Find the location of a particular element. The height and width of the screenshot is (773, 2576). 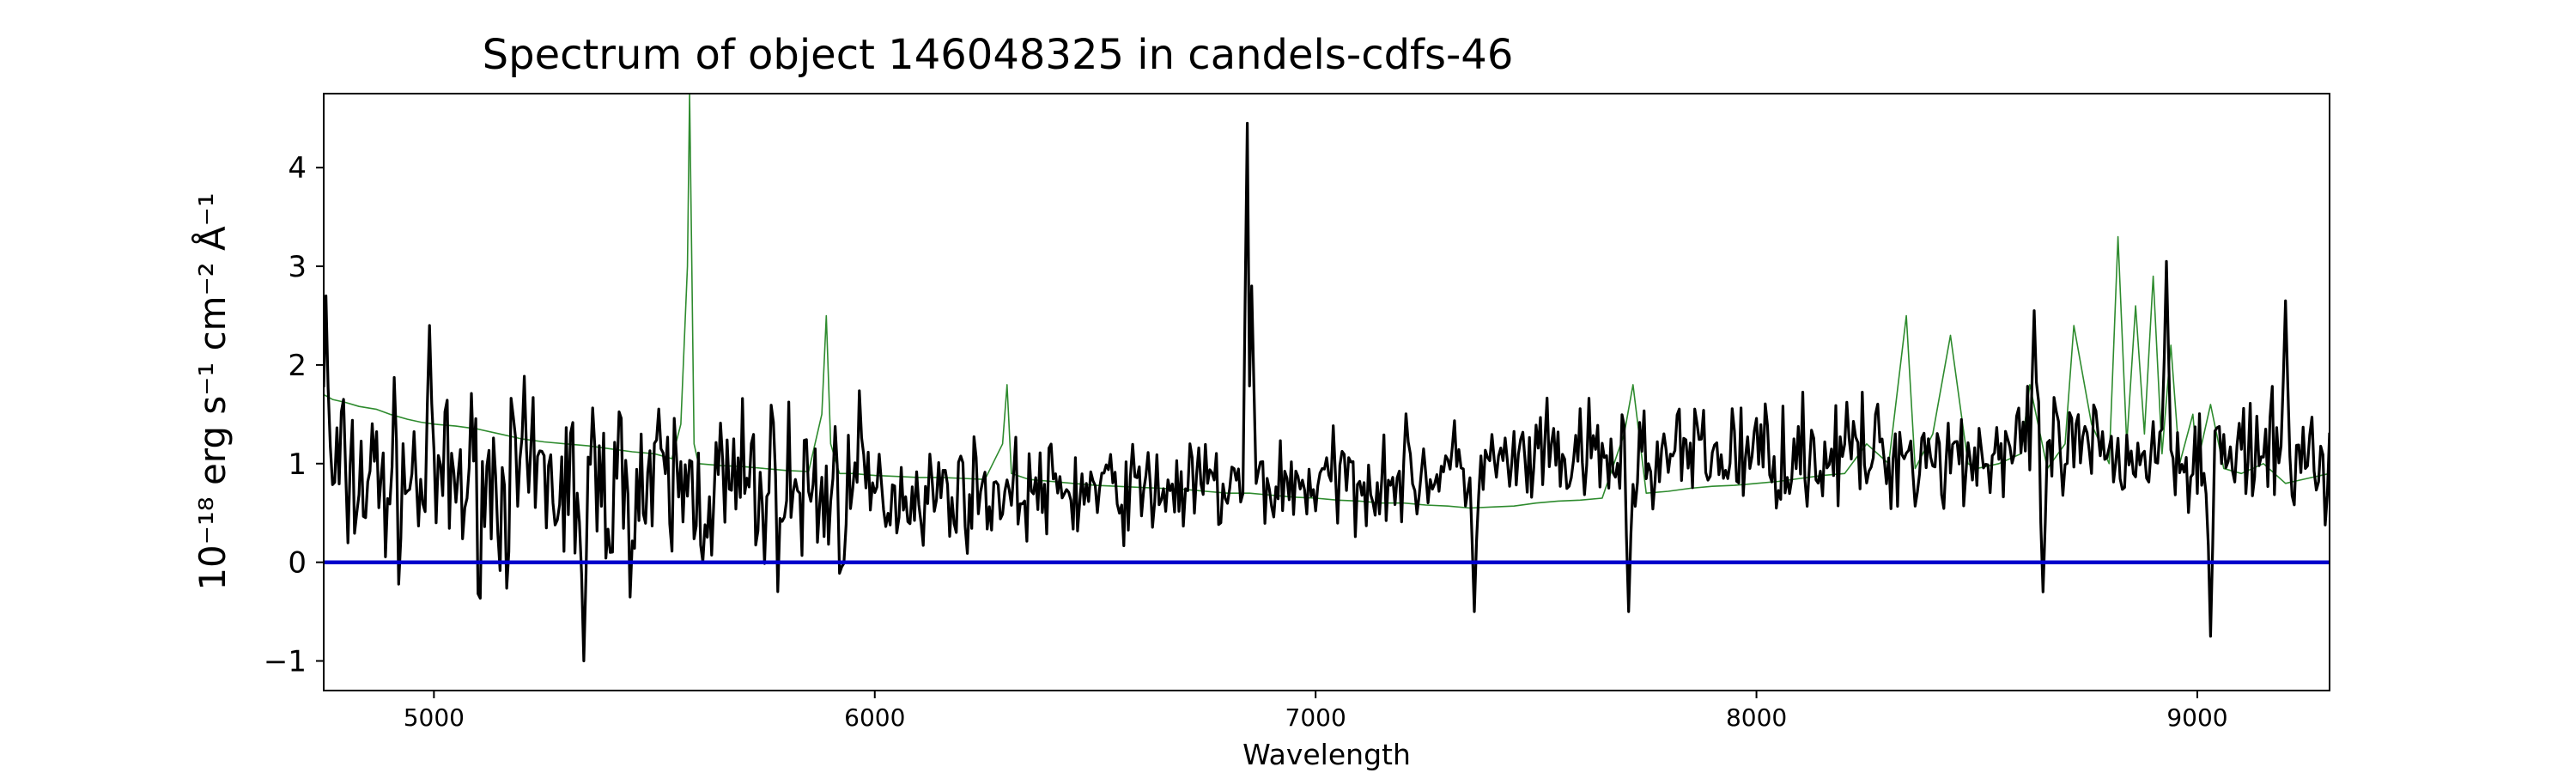

y-tick-label: 3 is located at coordinates (297, 267).